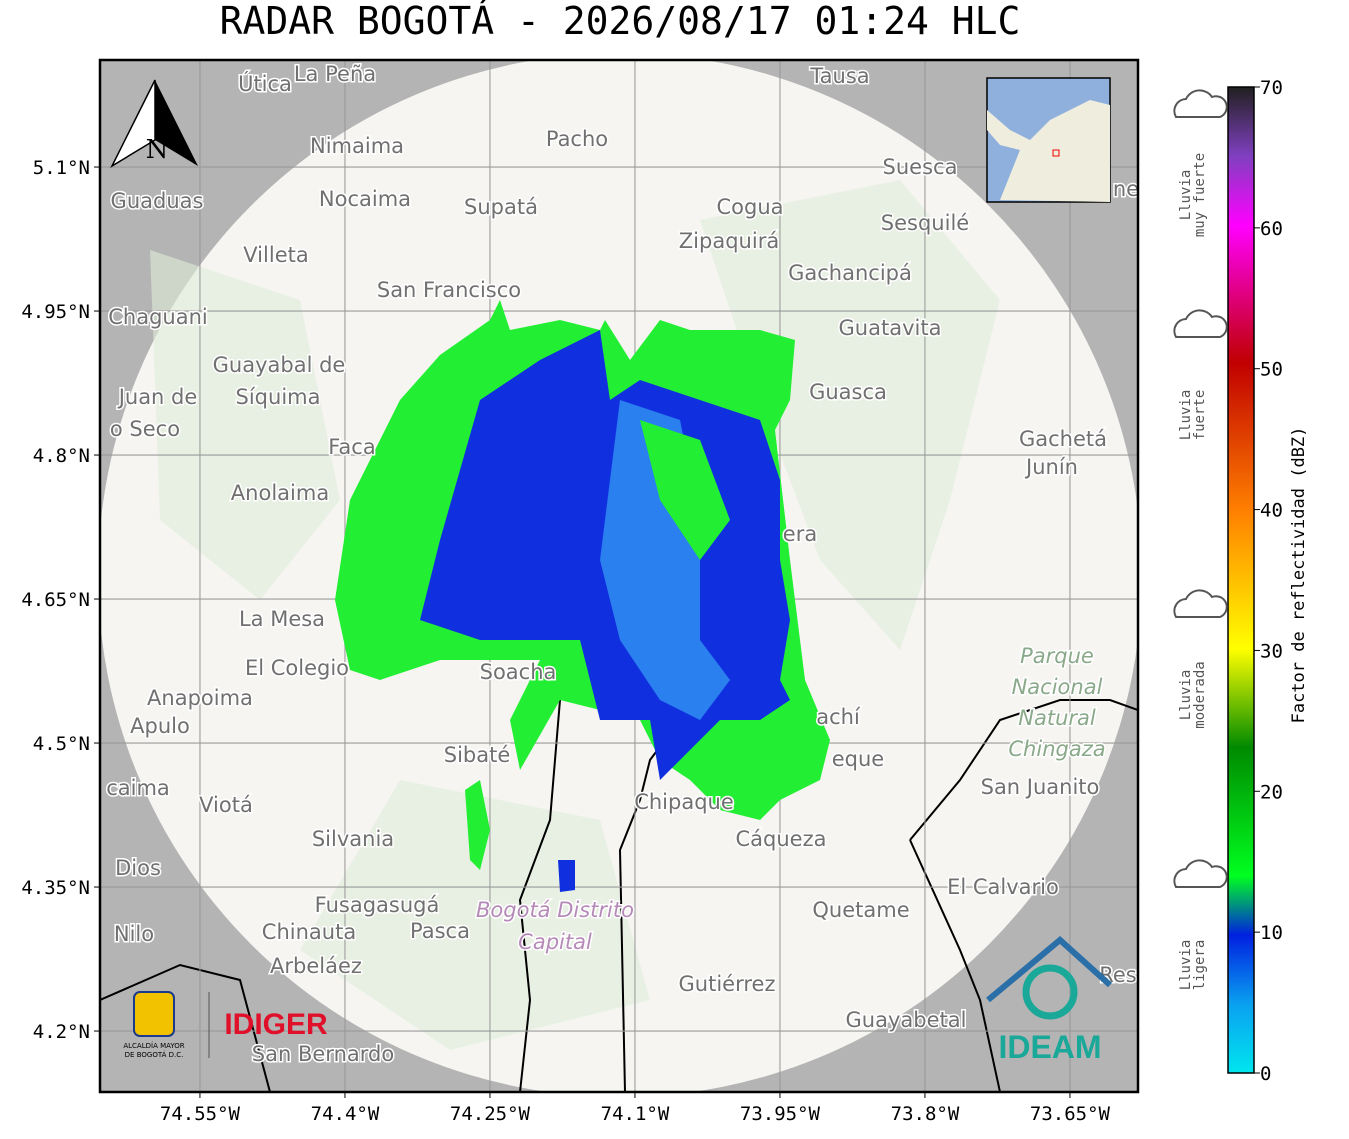 The width and height of the screenshot is (1349, 1139). I want to click on place-label: Síquima, so click(278, 397).